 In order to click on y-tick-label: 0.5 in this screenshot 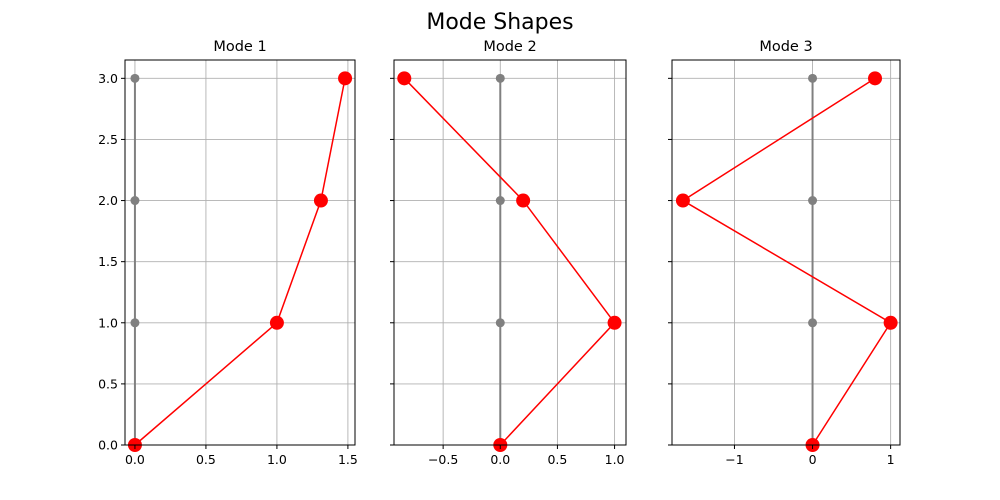, I will do `click(108, 383)`.